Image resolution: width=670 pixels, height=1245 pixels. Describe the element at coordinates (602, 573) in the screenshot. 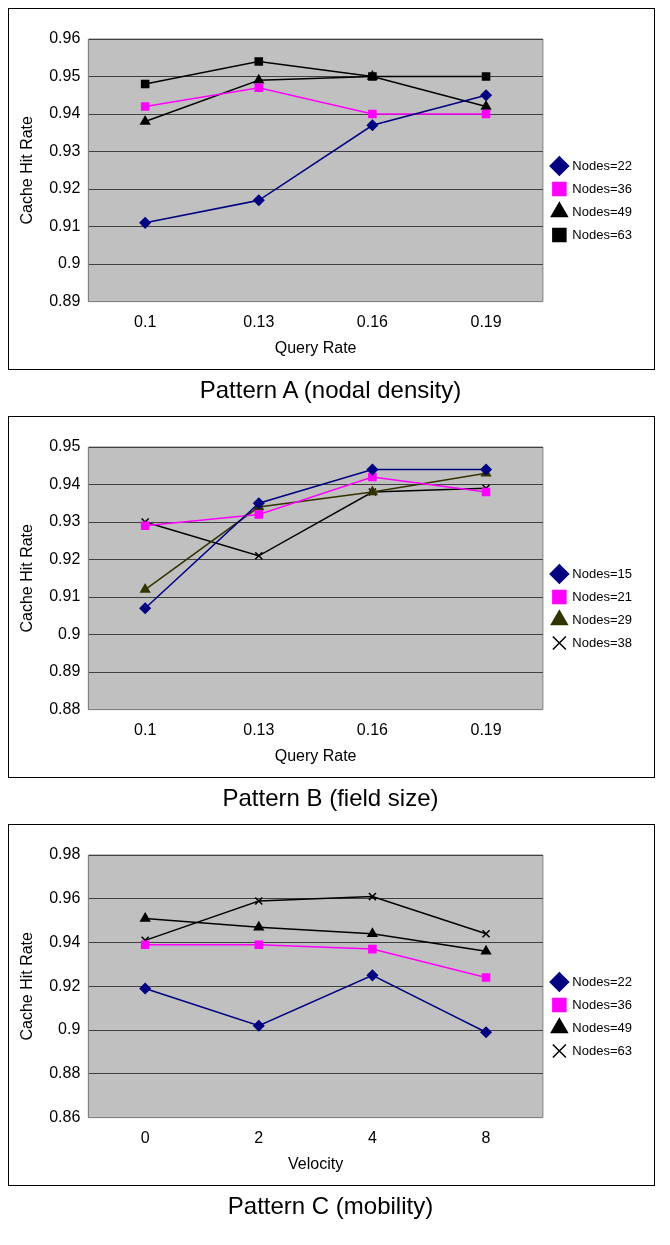

I see `legend-label: Nodes=15` at that location.